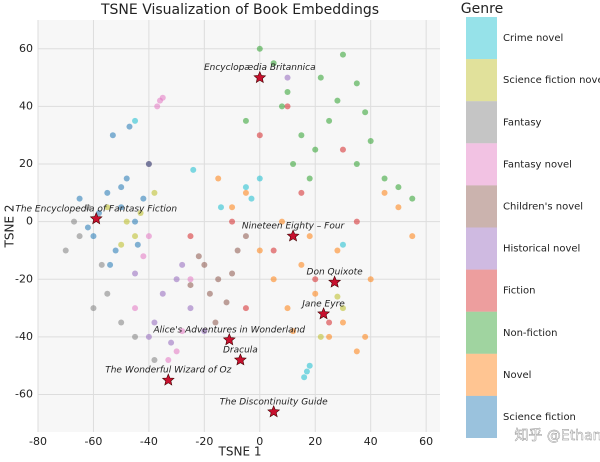 Image resolution: width=600 pixels, height=462 pixels. What do you see at coordinates (24, 394) in the screenshot?
I see `y-tick-label: -60` at bounding box center [24, 394].